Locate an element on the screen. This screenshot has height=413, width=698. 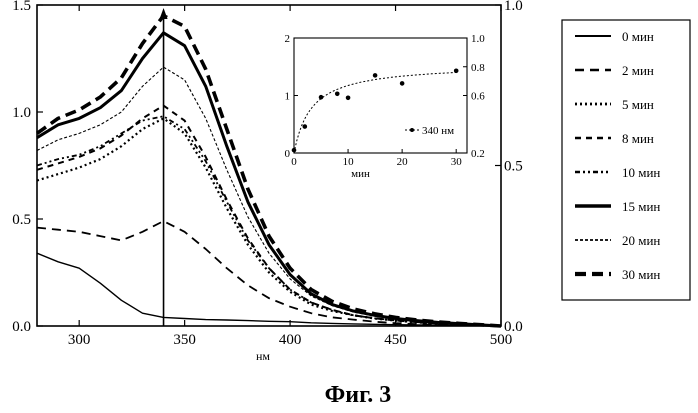
inset-y-tick-label: 1 is located at coordinates (288, 97).